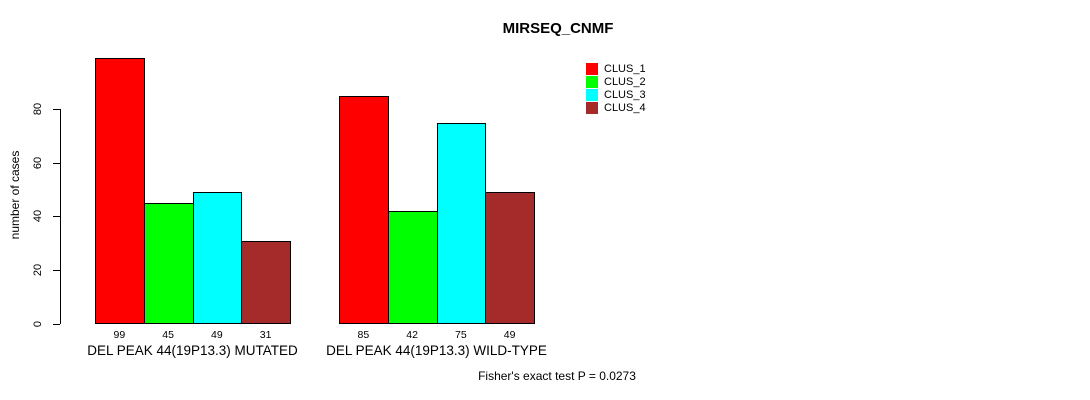 The image size is (1090, 400). Describe the element at coordinates (625, 107) in the screenshot. I see `legend-label: CLUS_4` at that location.